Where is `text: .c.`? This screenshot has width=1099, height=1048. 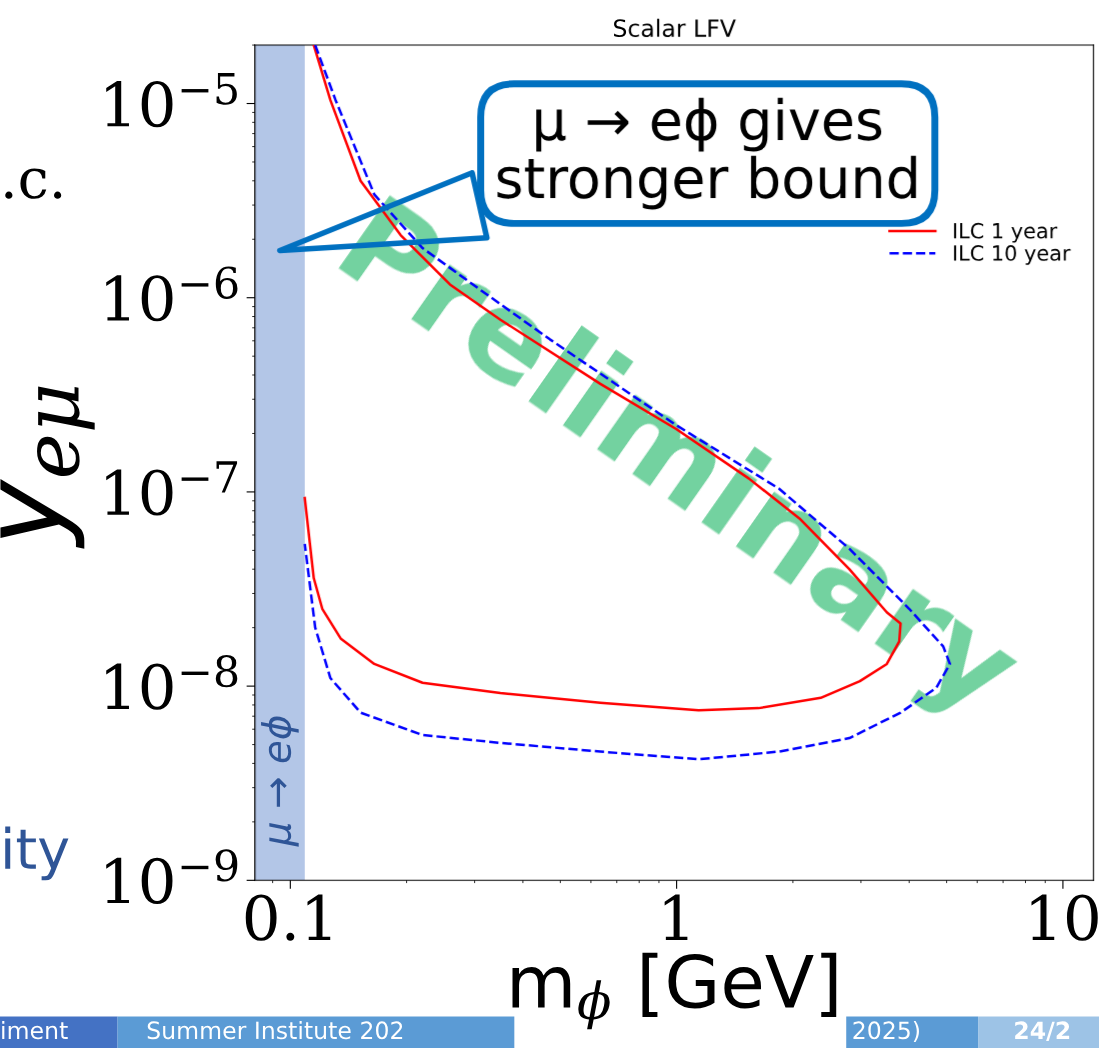 text: .c. is located at coordinates (33, 183).